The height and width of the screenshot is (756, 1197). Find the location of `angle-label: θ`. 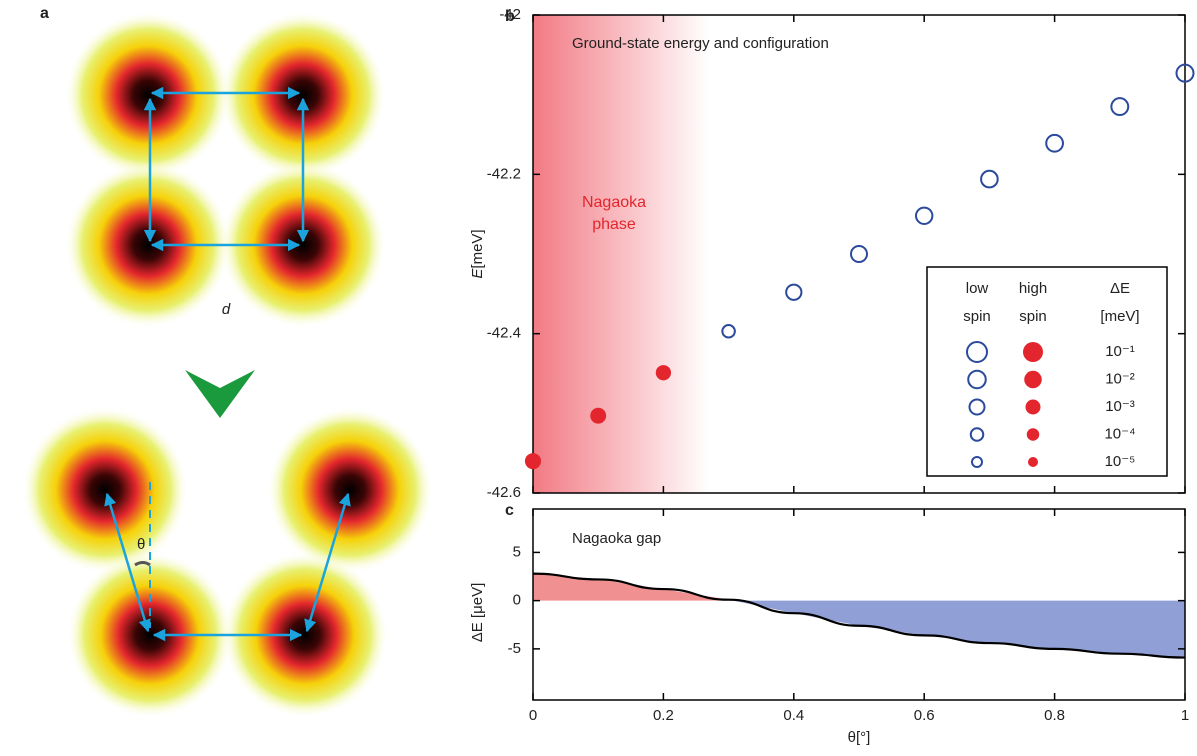

angle-label: θ is located at coordinates (141, 544).